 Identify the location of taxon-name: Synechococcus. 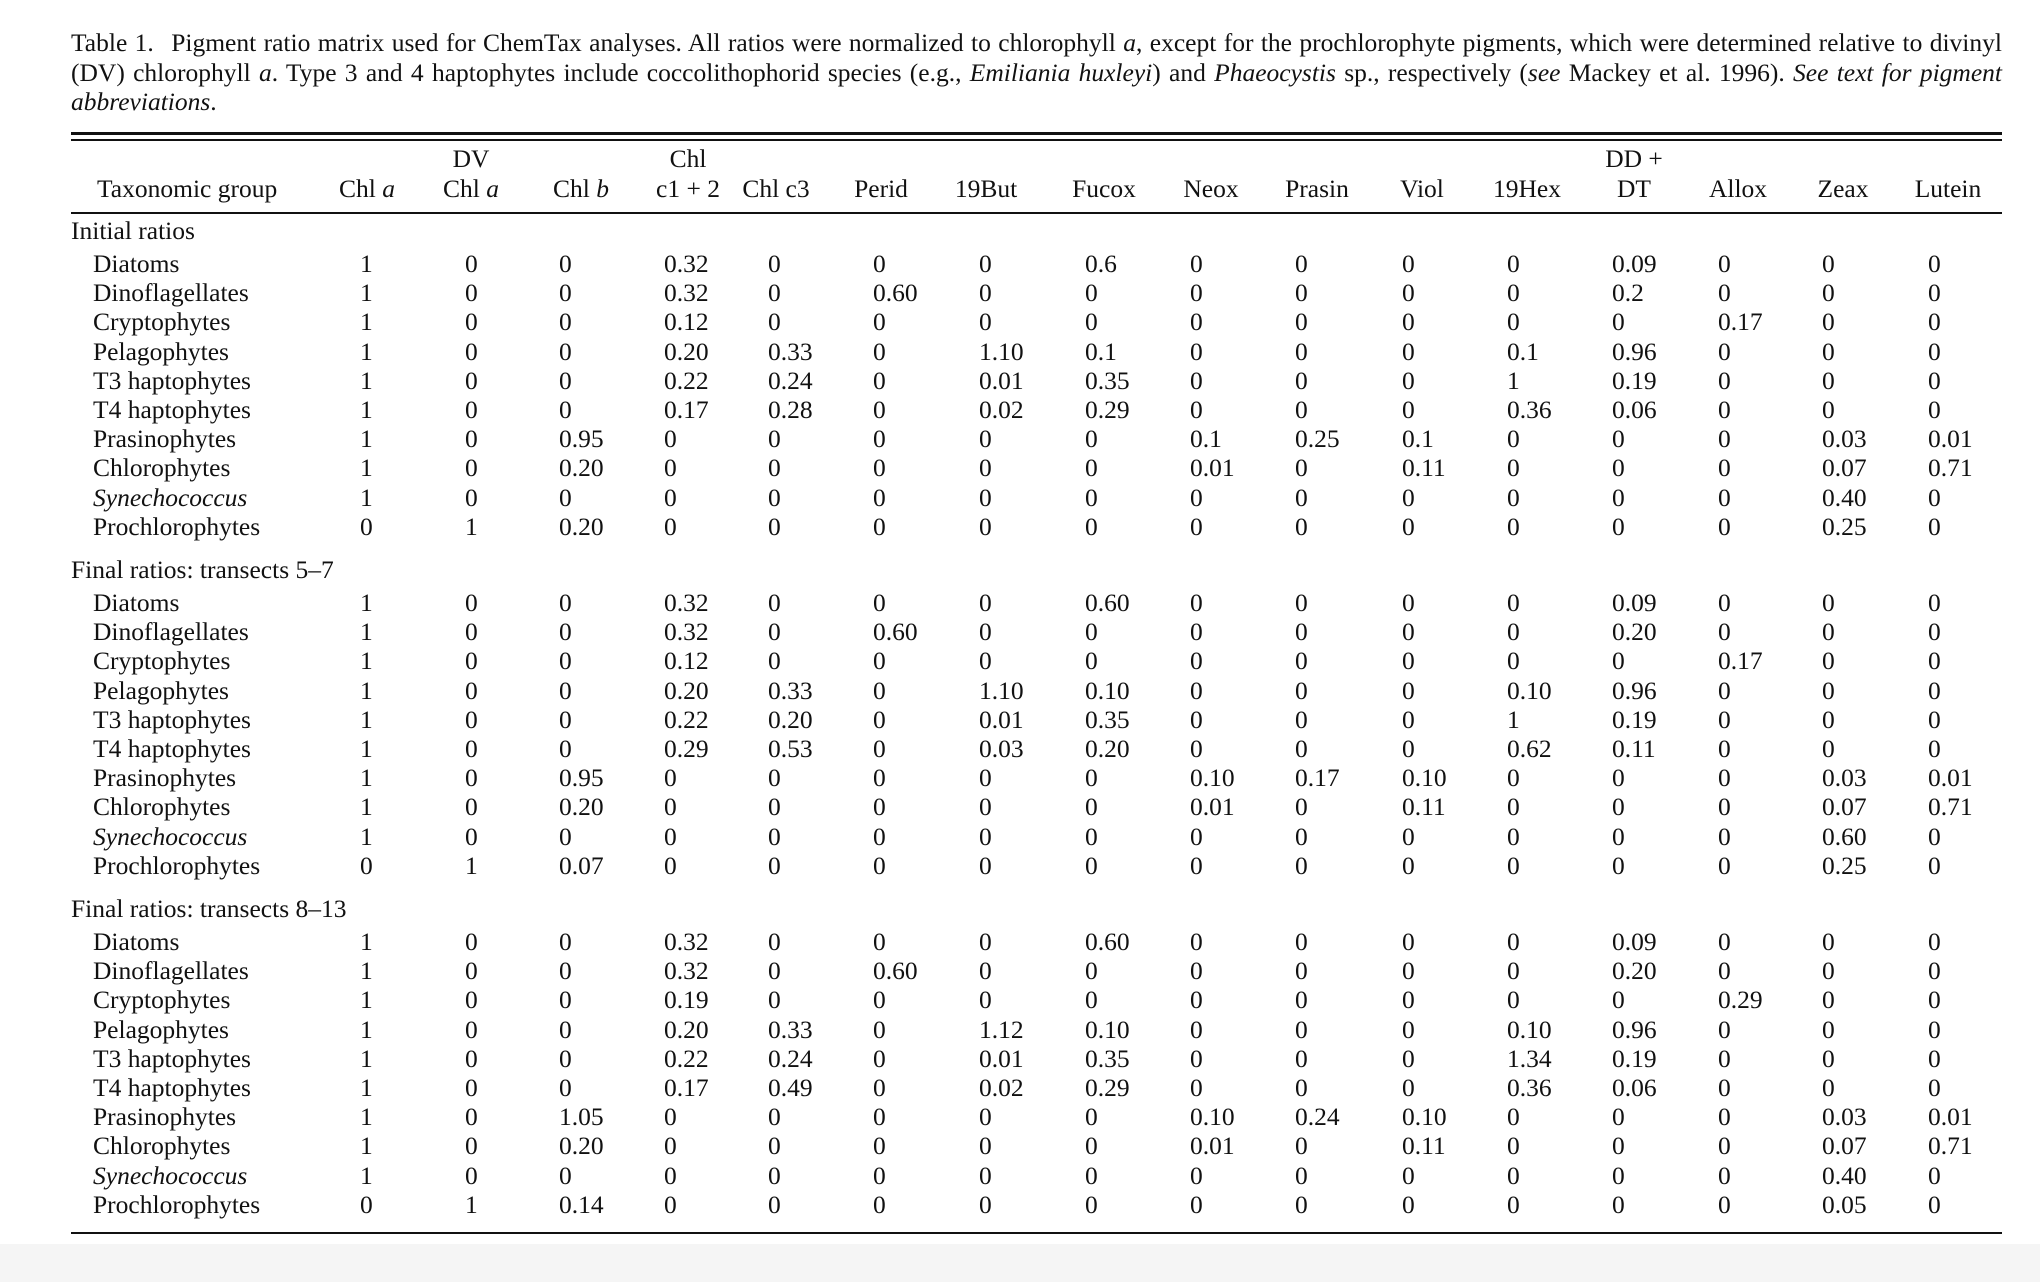
(170, 497).